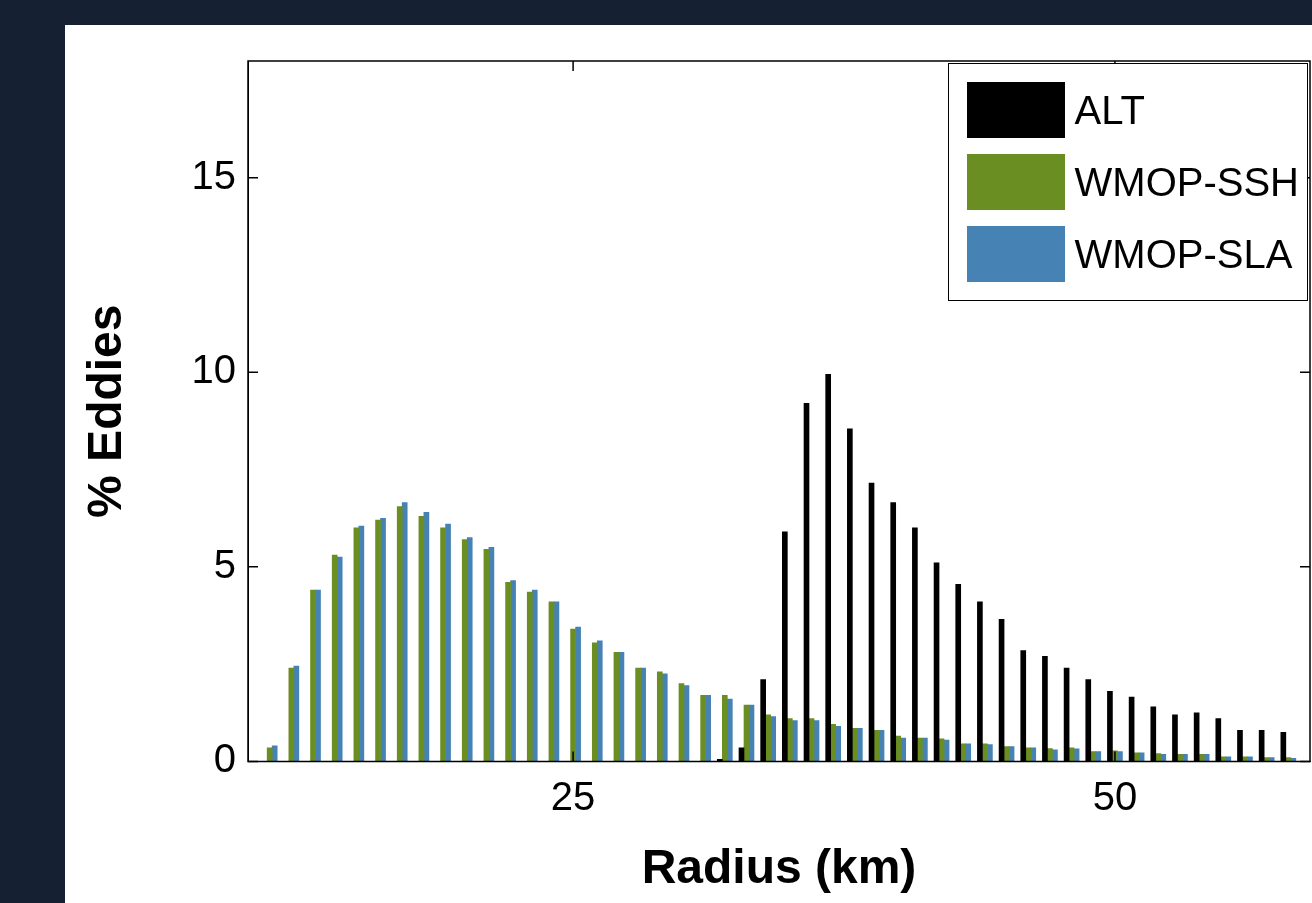  I want to click on legend-label: WMOP-SSH, so click(1186, 182).